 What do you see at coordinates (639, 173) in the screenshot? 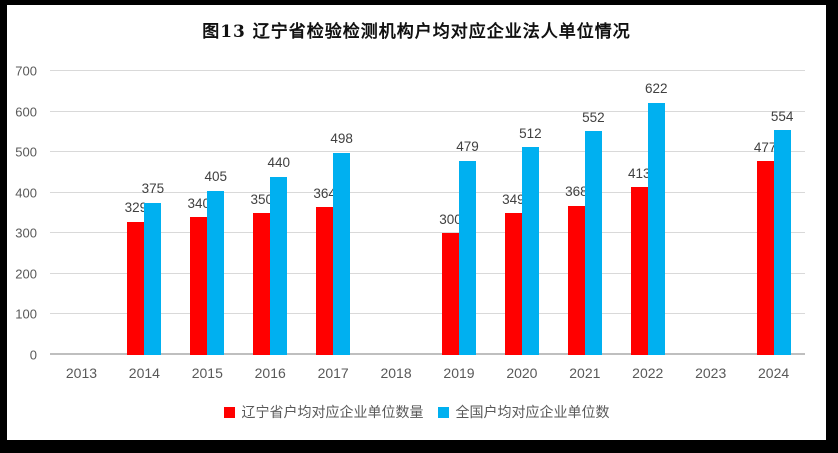
I see `bar-value-label: 413` at bounding box center [639, 173].